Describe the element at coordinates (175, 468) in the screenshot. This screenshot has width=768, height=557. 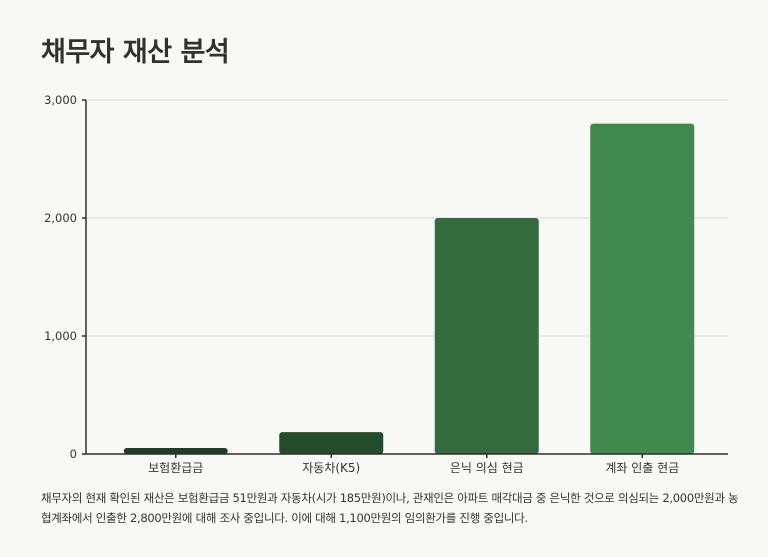
I see `x-tick-label: 보험환급금` at that location.